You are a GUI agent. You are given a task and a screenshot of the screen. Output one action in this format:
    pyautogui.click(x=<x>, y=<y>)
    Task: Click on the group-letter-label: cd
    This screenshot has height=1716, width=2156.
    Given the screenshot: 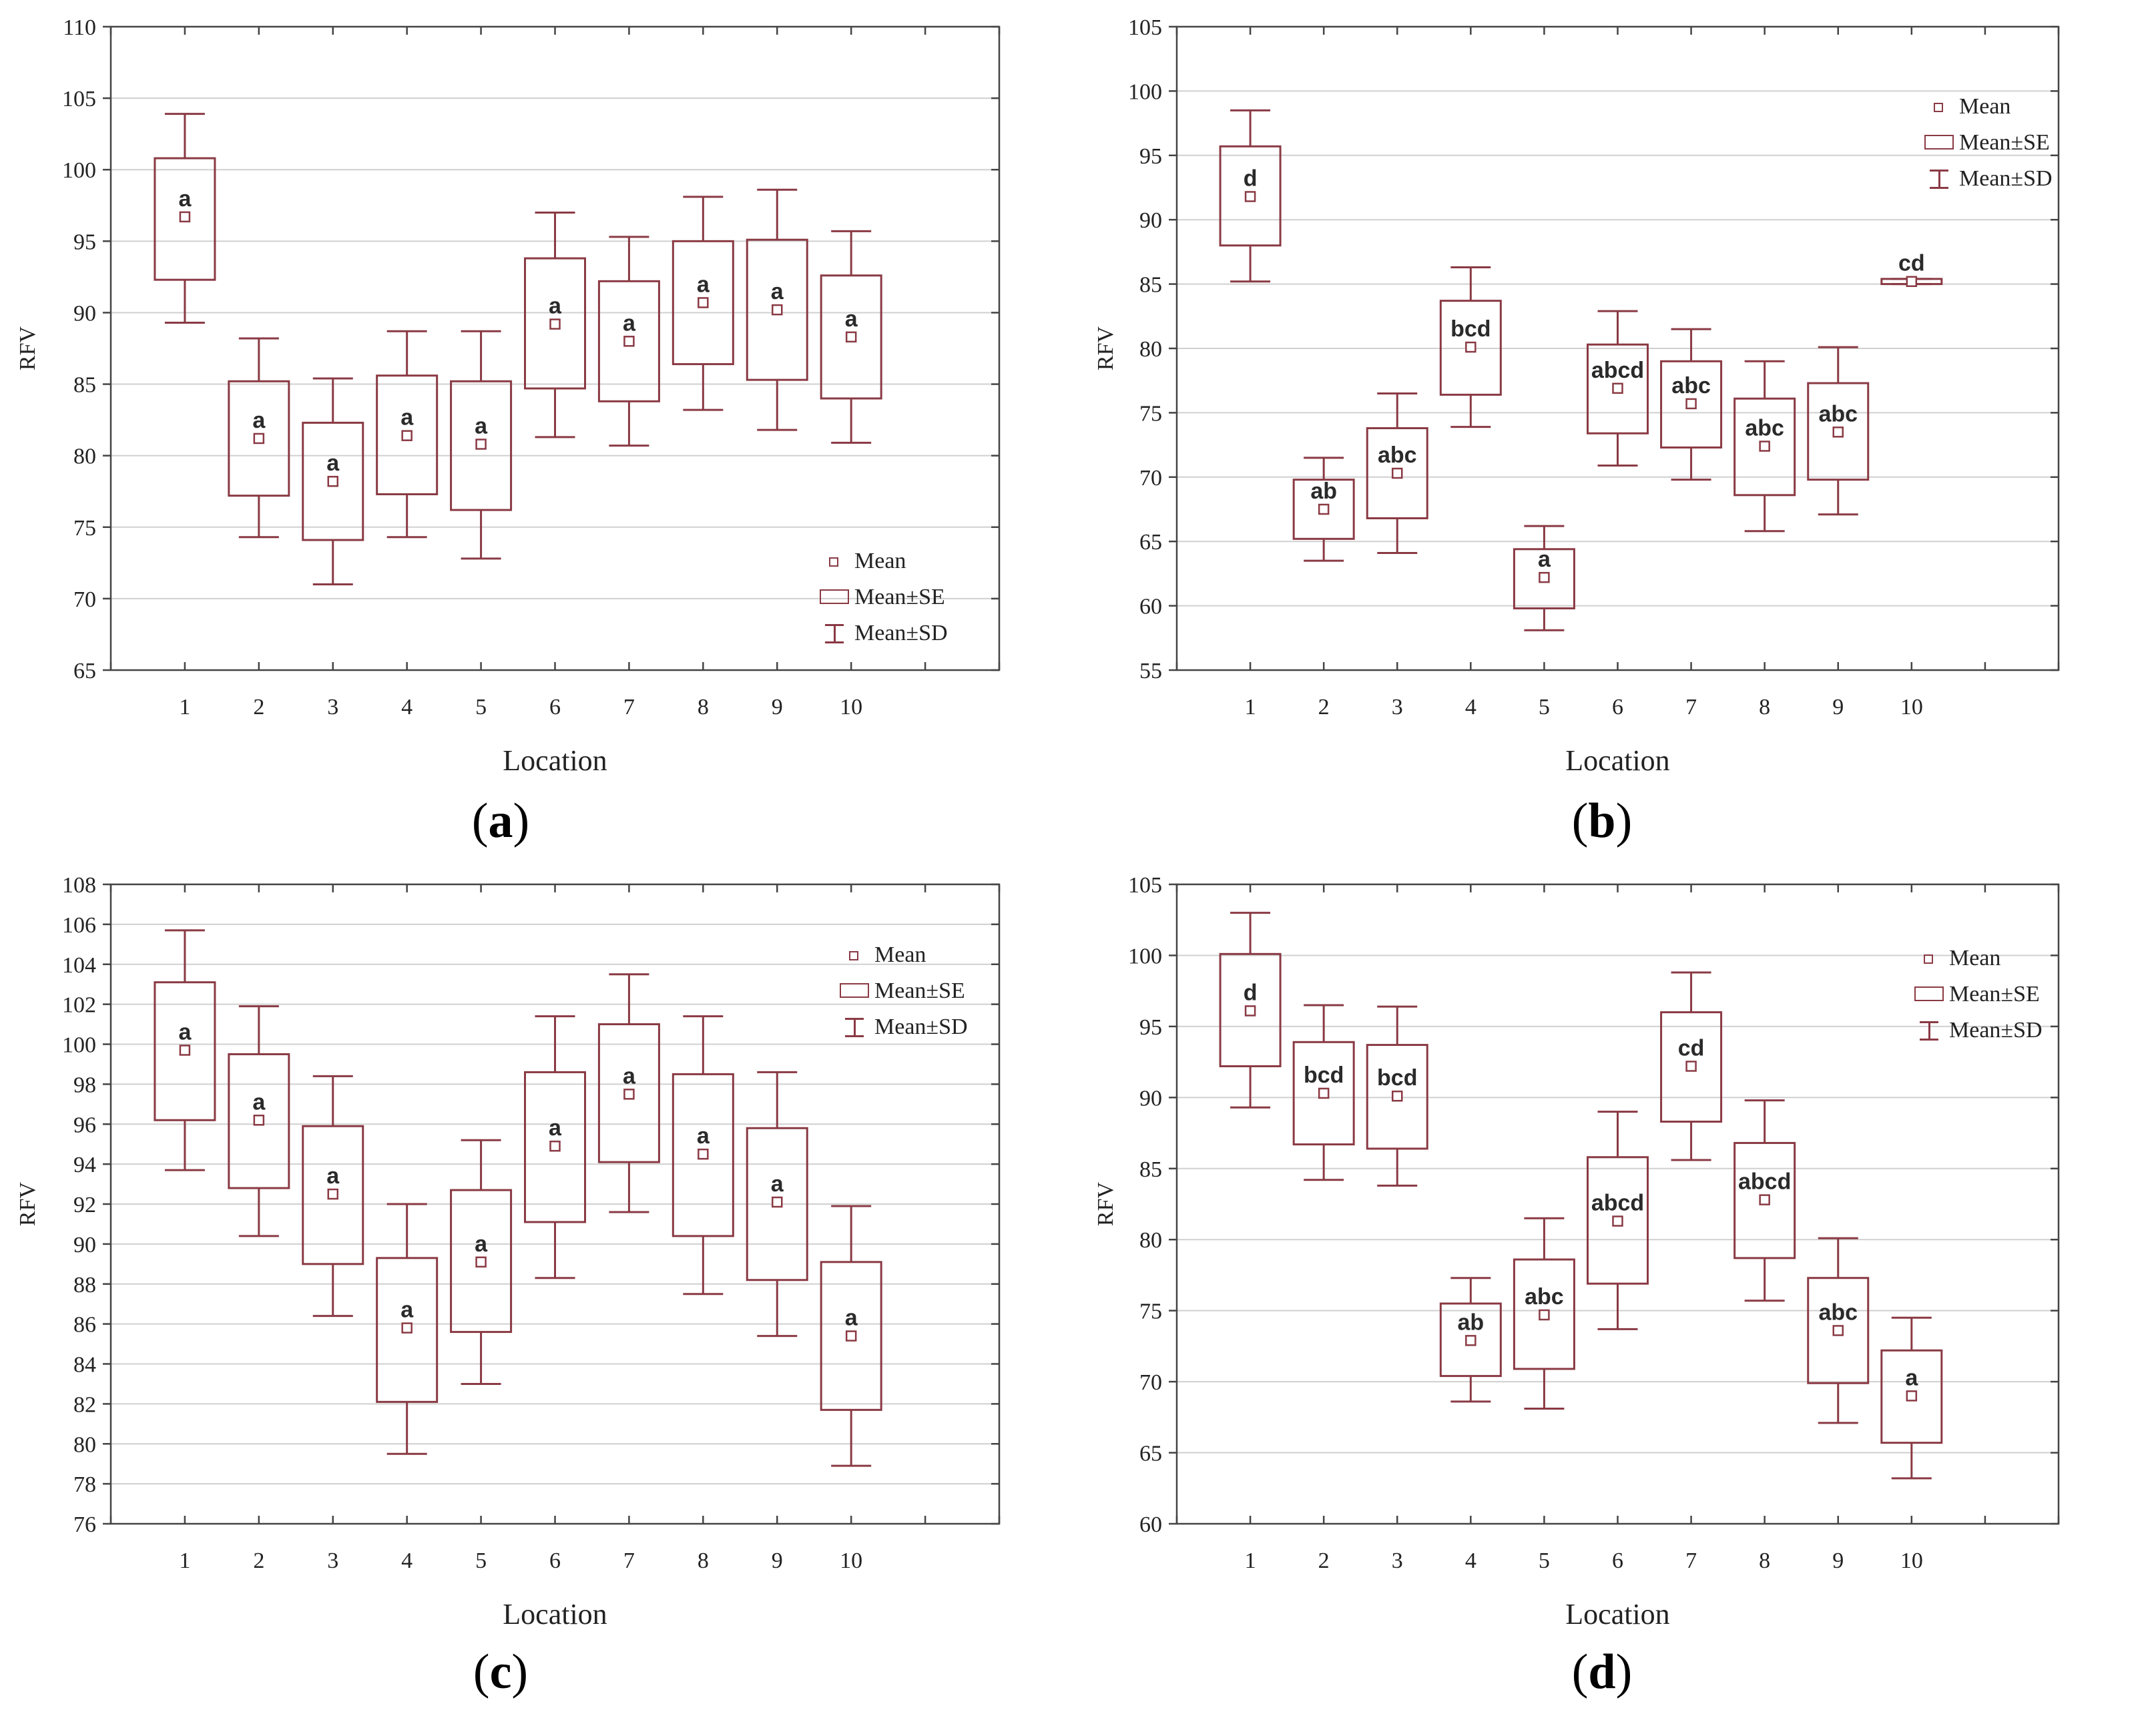 What is the action you would take?
    pyautogui.click(x=1912, y=263)
    